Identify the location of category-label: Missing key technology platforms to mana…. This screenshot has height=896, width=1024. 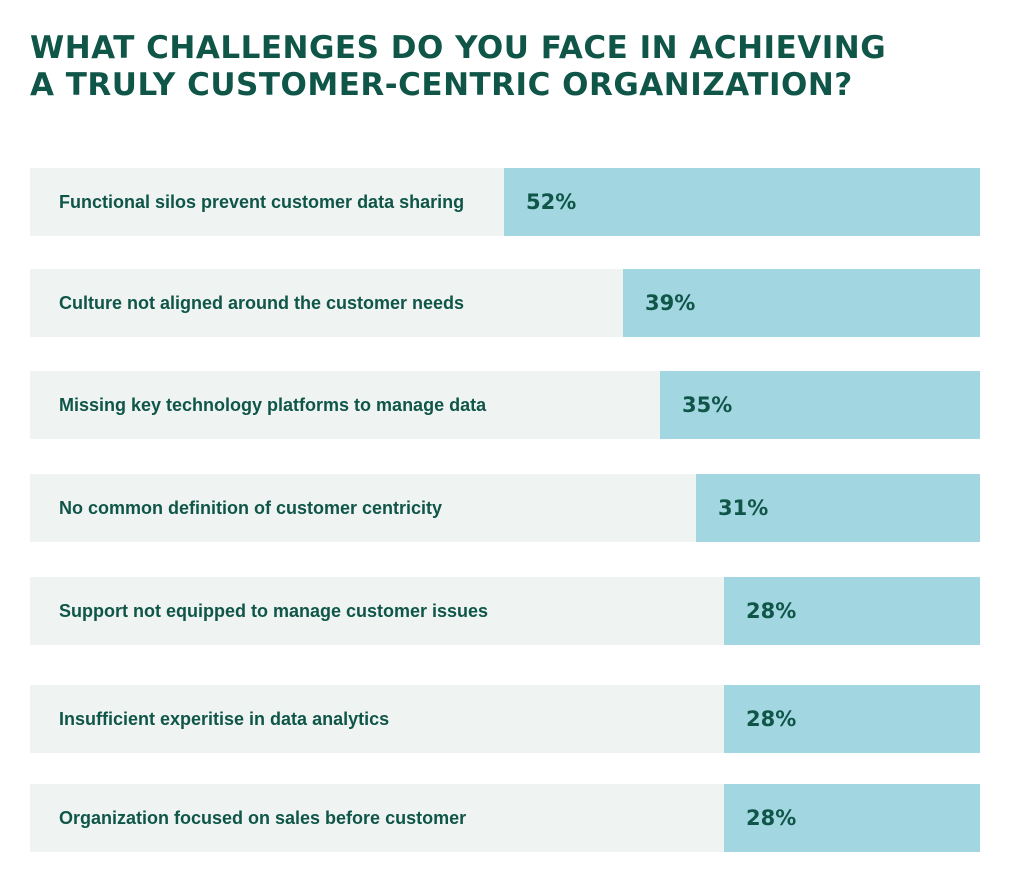
(273, 404).